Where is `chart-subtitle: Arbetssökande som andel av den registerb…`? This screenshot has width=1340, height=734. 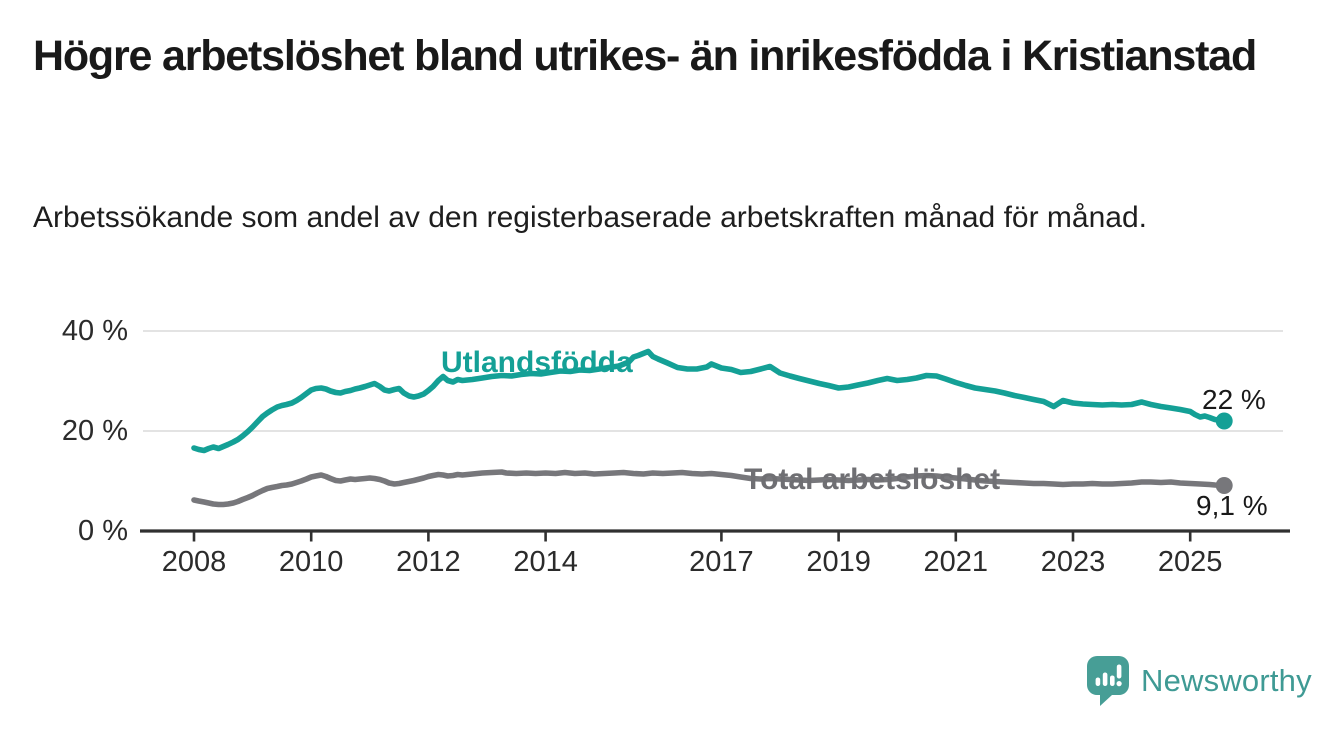
chart-subtitle: Arbetssökande som andel av den registerb… is located at coordinates (590, 217).